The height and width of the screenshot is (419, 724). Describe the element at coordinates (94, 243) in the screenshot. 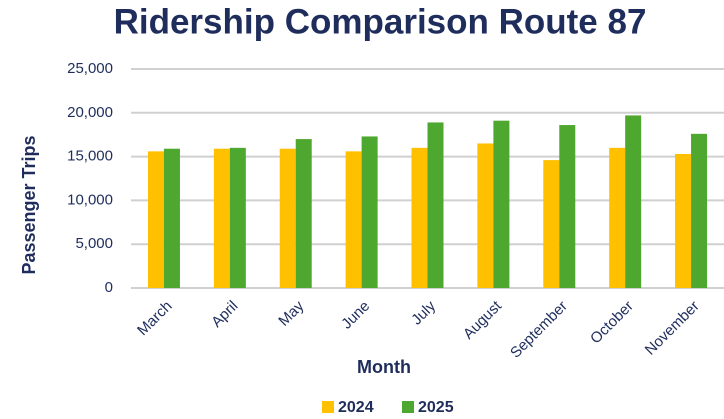

I see `y-tick-label: 5,000` at that location.